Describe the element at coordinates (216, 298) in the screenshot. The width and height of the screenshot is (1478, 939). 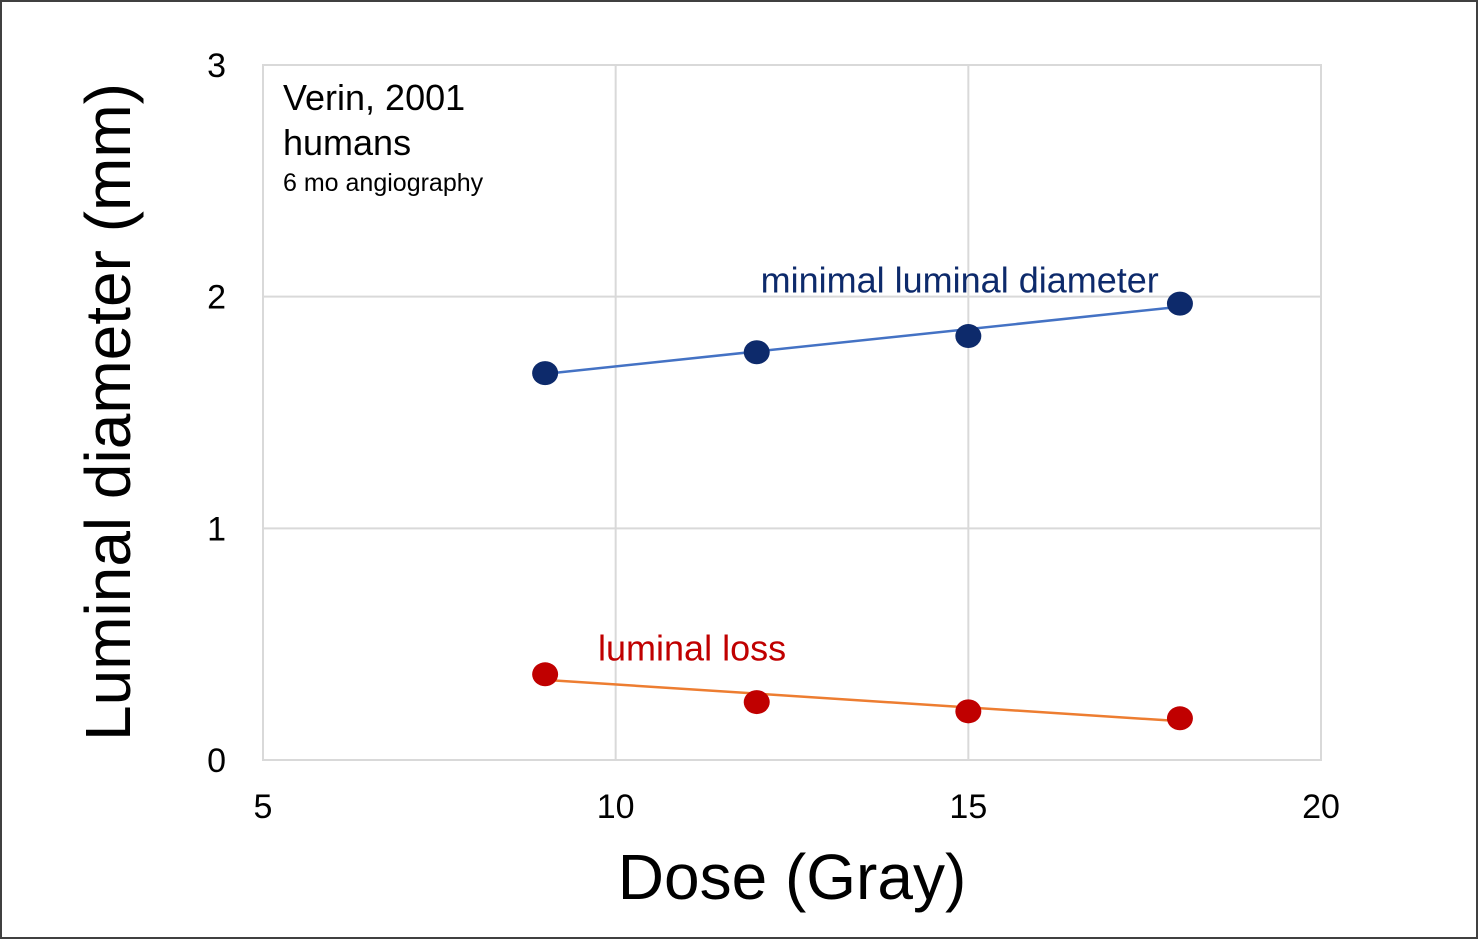
I see `y-tick-label: 2` at that location.